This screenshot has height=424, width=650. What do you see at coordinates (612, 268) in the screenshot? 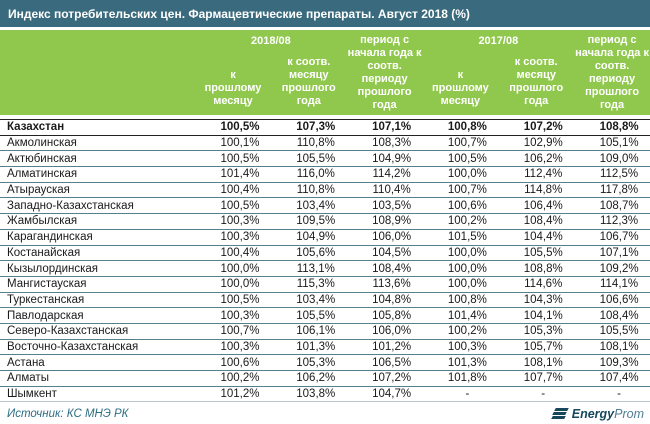
I see `value-cell: 109,2%` at bounding box center [612, 268].